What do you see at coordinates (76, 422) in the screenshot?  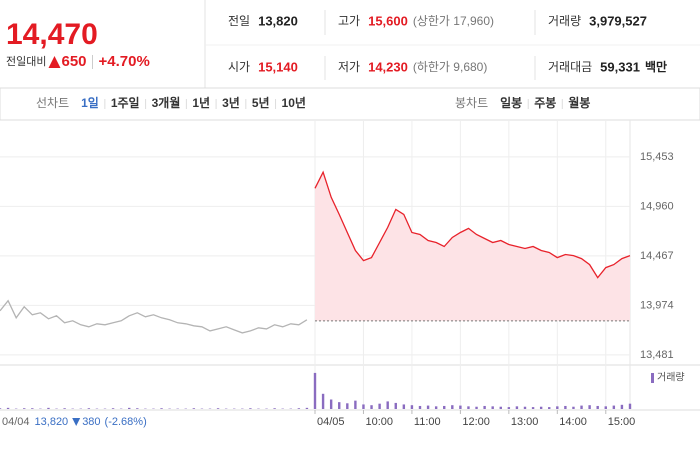 I see `down-arrow` at bounding box center [76, 422].